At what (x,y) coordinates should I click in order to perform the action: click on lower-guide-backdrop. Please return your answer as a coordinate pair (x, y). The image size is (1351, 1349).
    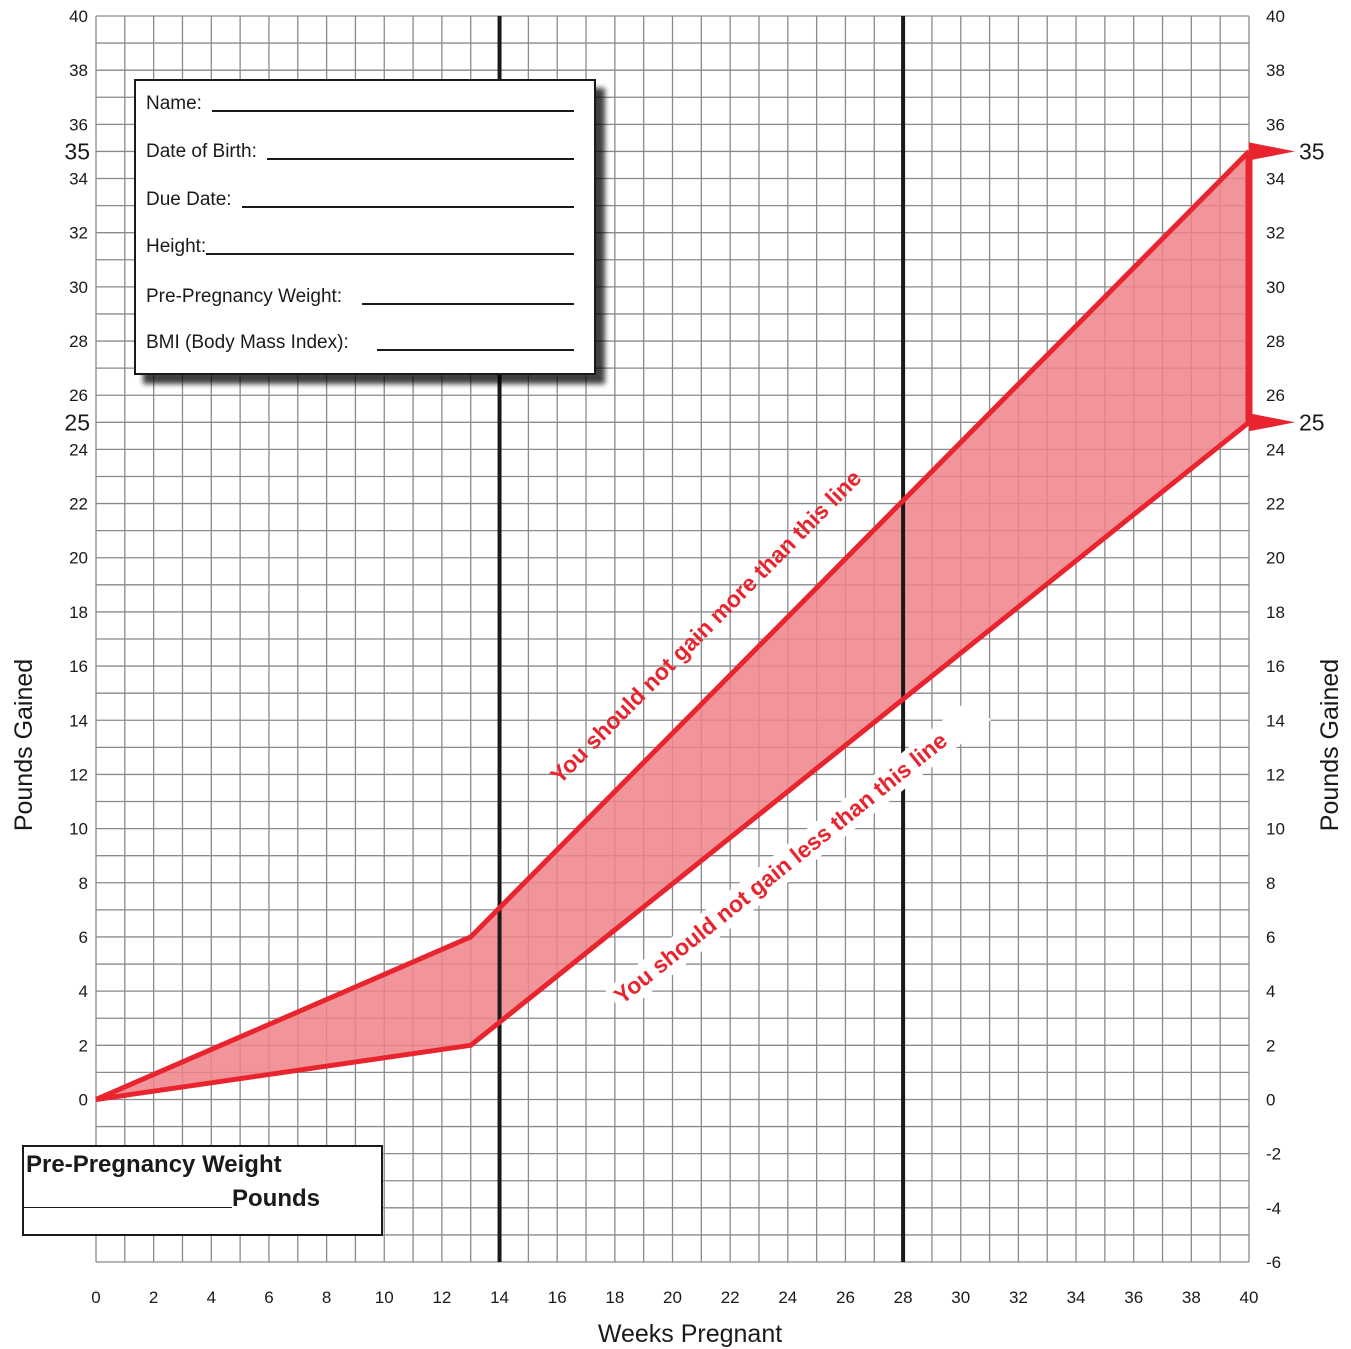
    Looking at the image, I should click on (798, 855).